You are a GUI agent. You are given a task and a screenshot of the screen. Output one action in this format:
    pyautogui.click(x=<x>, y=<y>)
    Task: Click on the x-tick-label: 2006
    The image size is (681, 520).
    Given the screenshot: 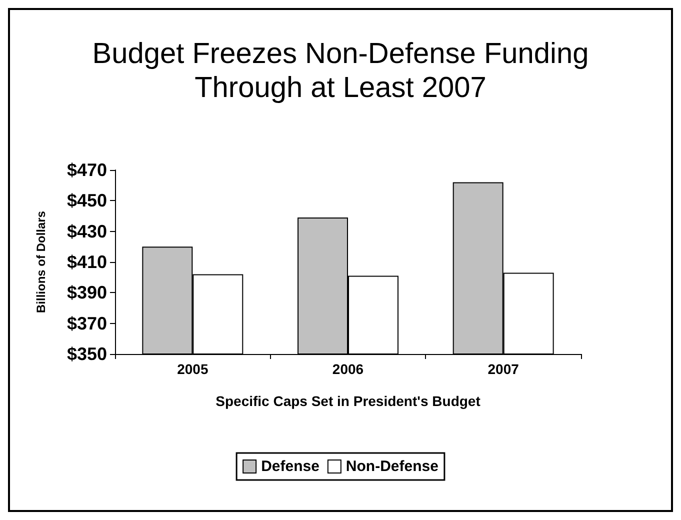 What is the action you would take?
    pyautogui.click(x=348, y=369)
    